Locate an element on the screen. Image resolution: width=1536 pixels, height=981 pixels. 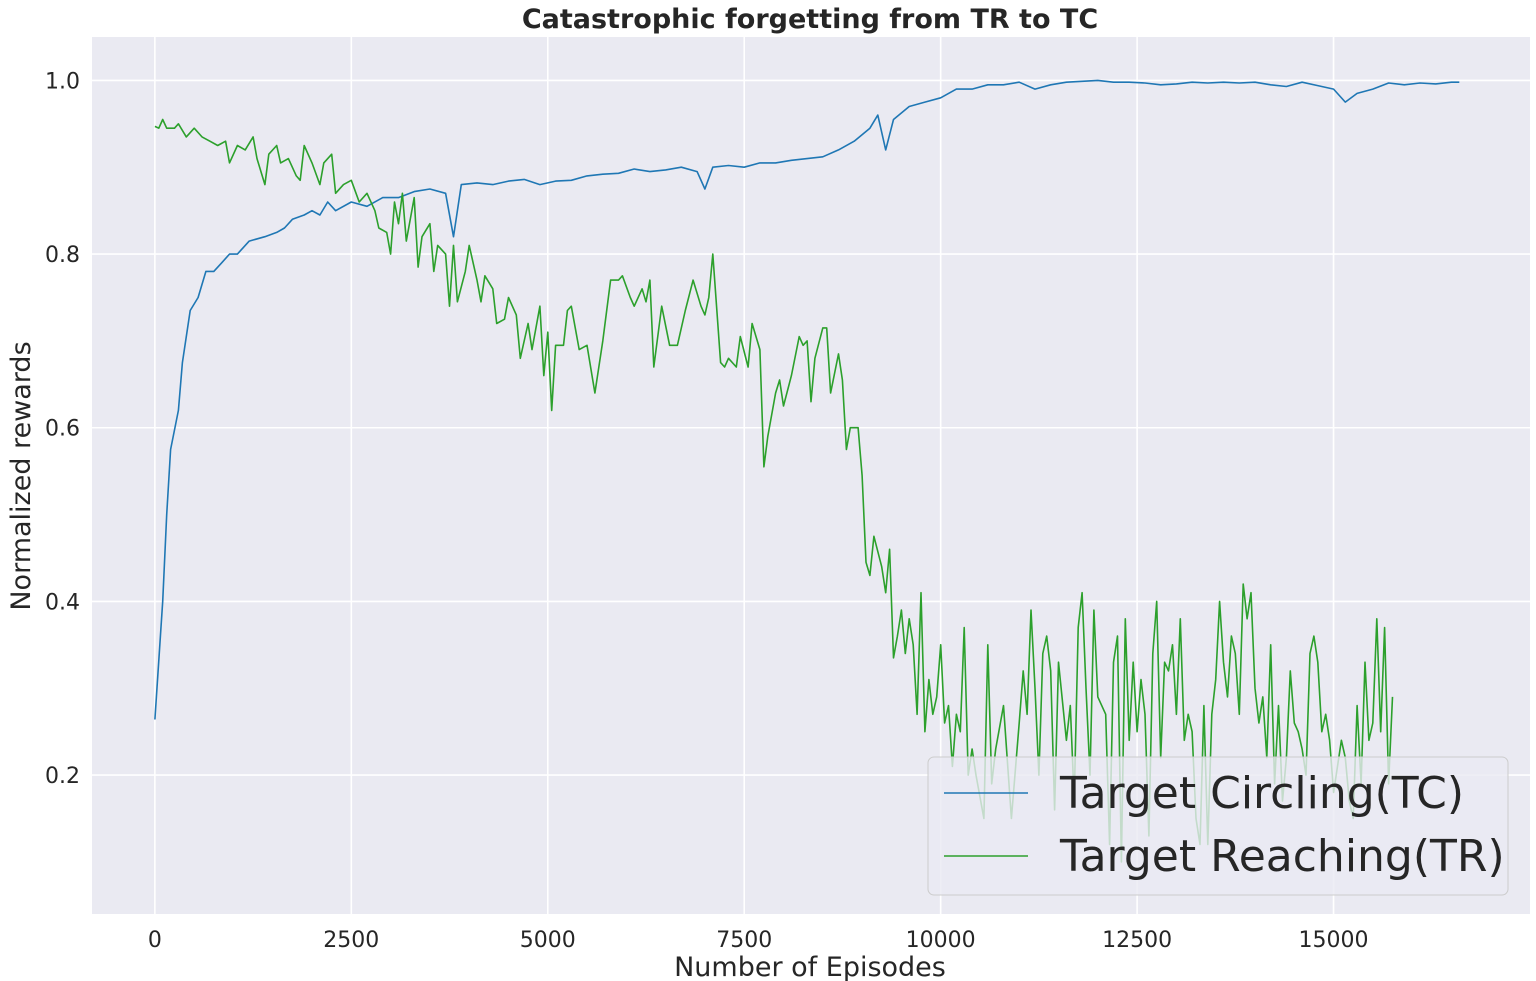
y-tick-label: 0.6 is located at coordinates (62, 429).